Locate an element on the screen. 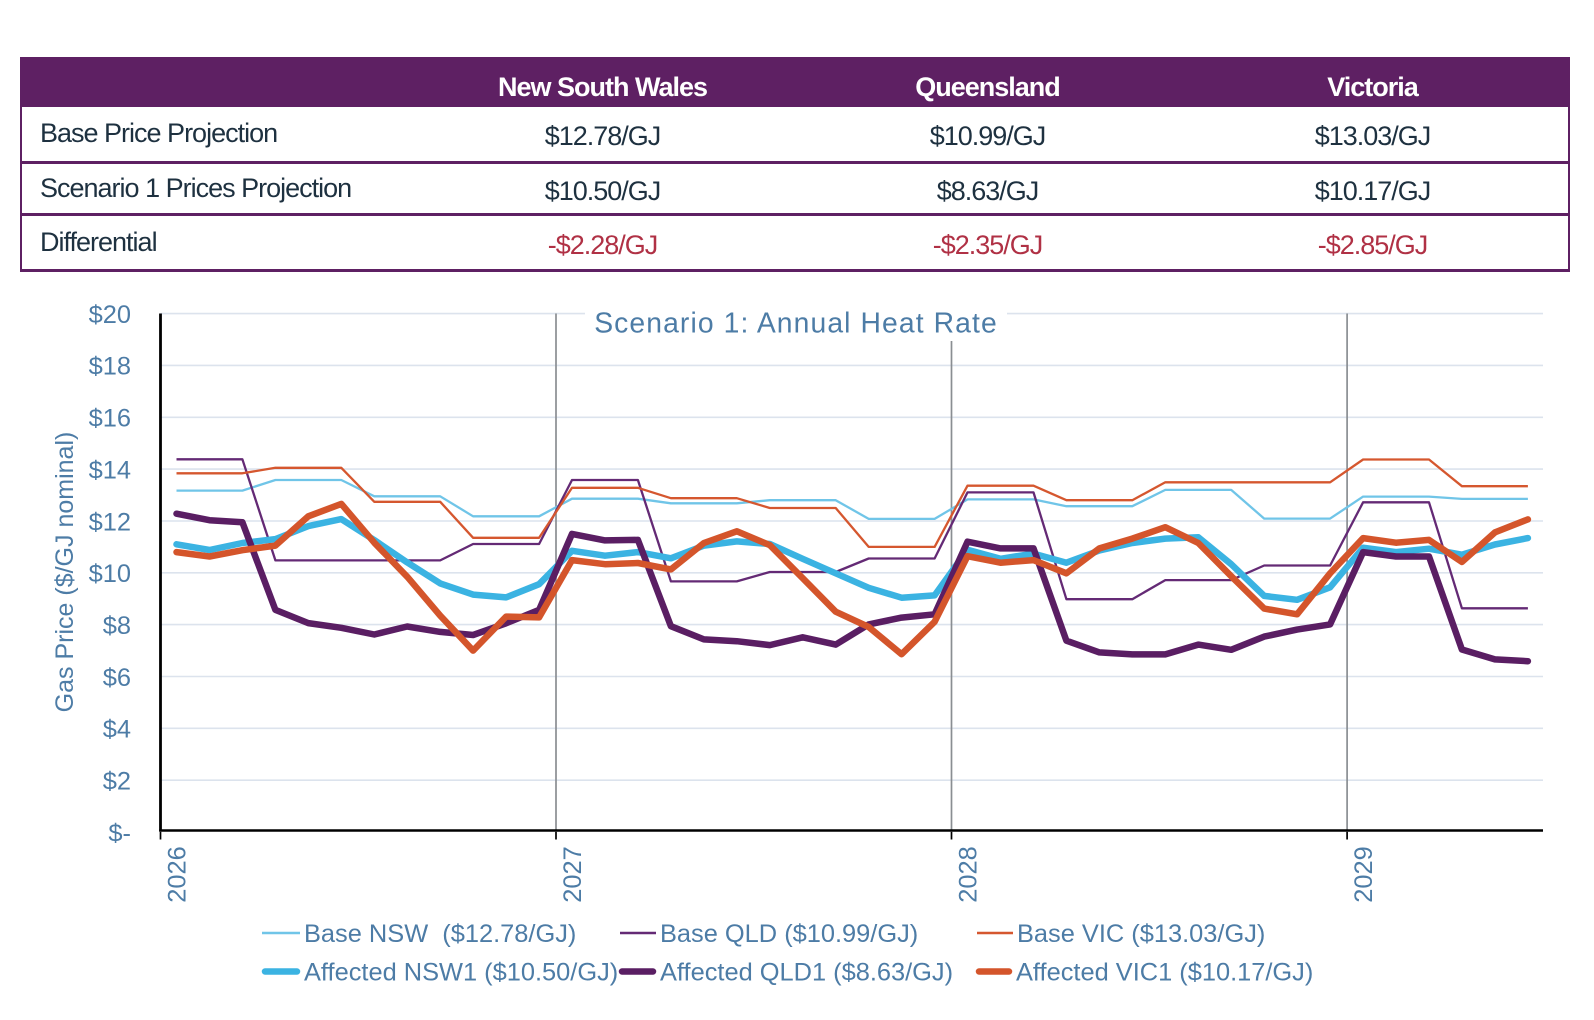 This screenshot has height=1020, width=1594. svg-text: $16 is located at coordinates (110, 419).